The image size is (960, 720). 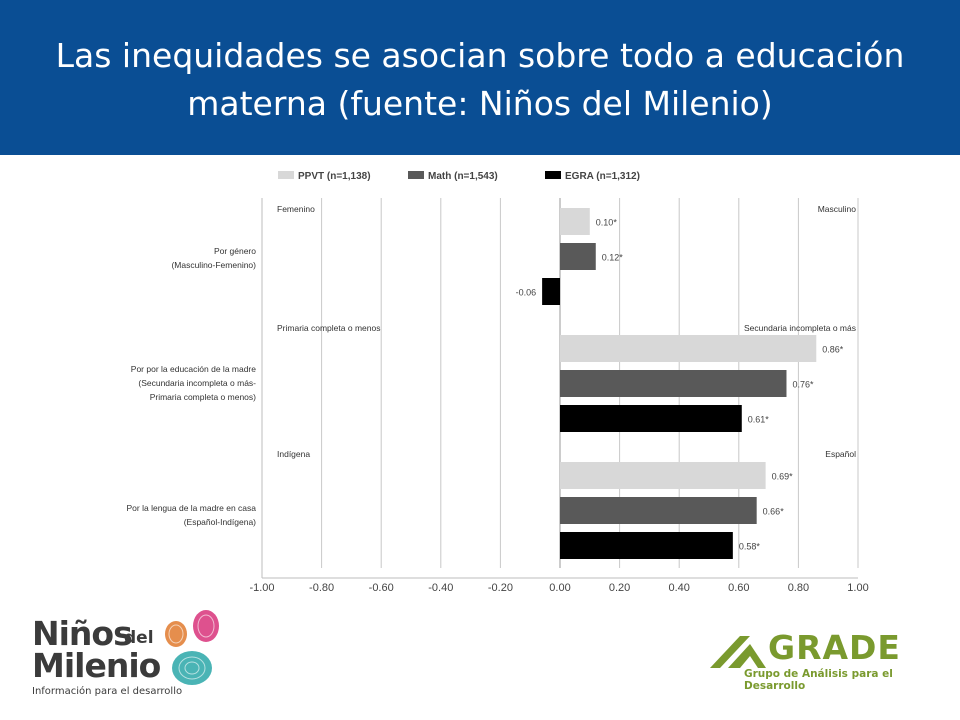 I want to click on data-label: 0.12*, so click(x=613, y=258).